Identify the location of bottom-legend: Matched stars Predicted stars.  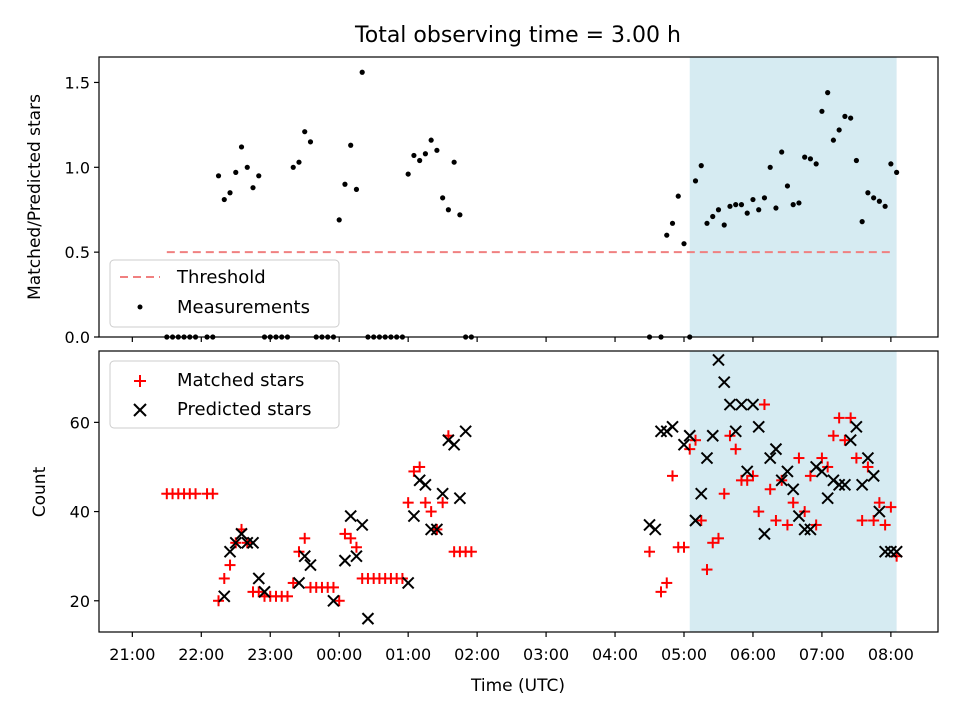
(224, 394).